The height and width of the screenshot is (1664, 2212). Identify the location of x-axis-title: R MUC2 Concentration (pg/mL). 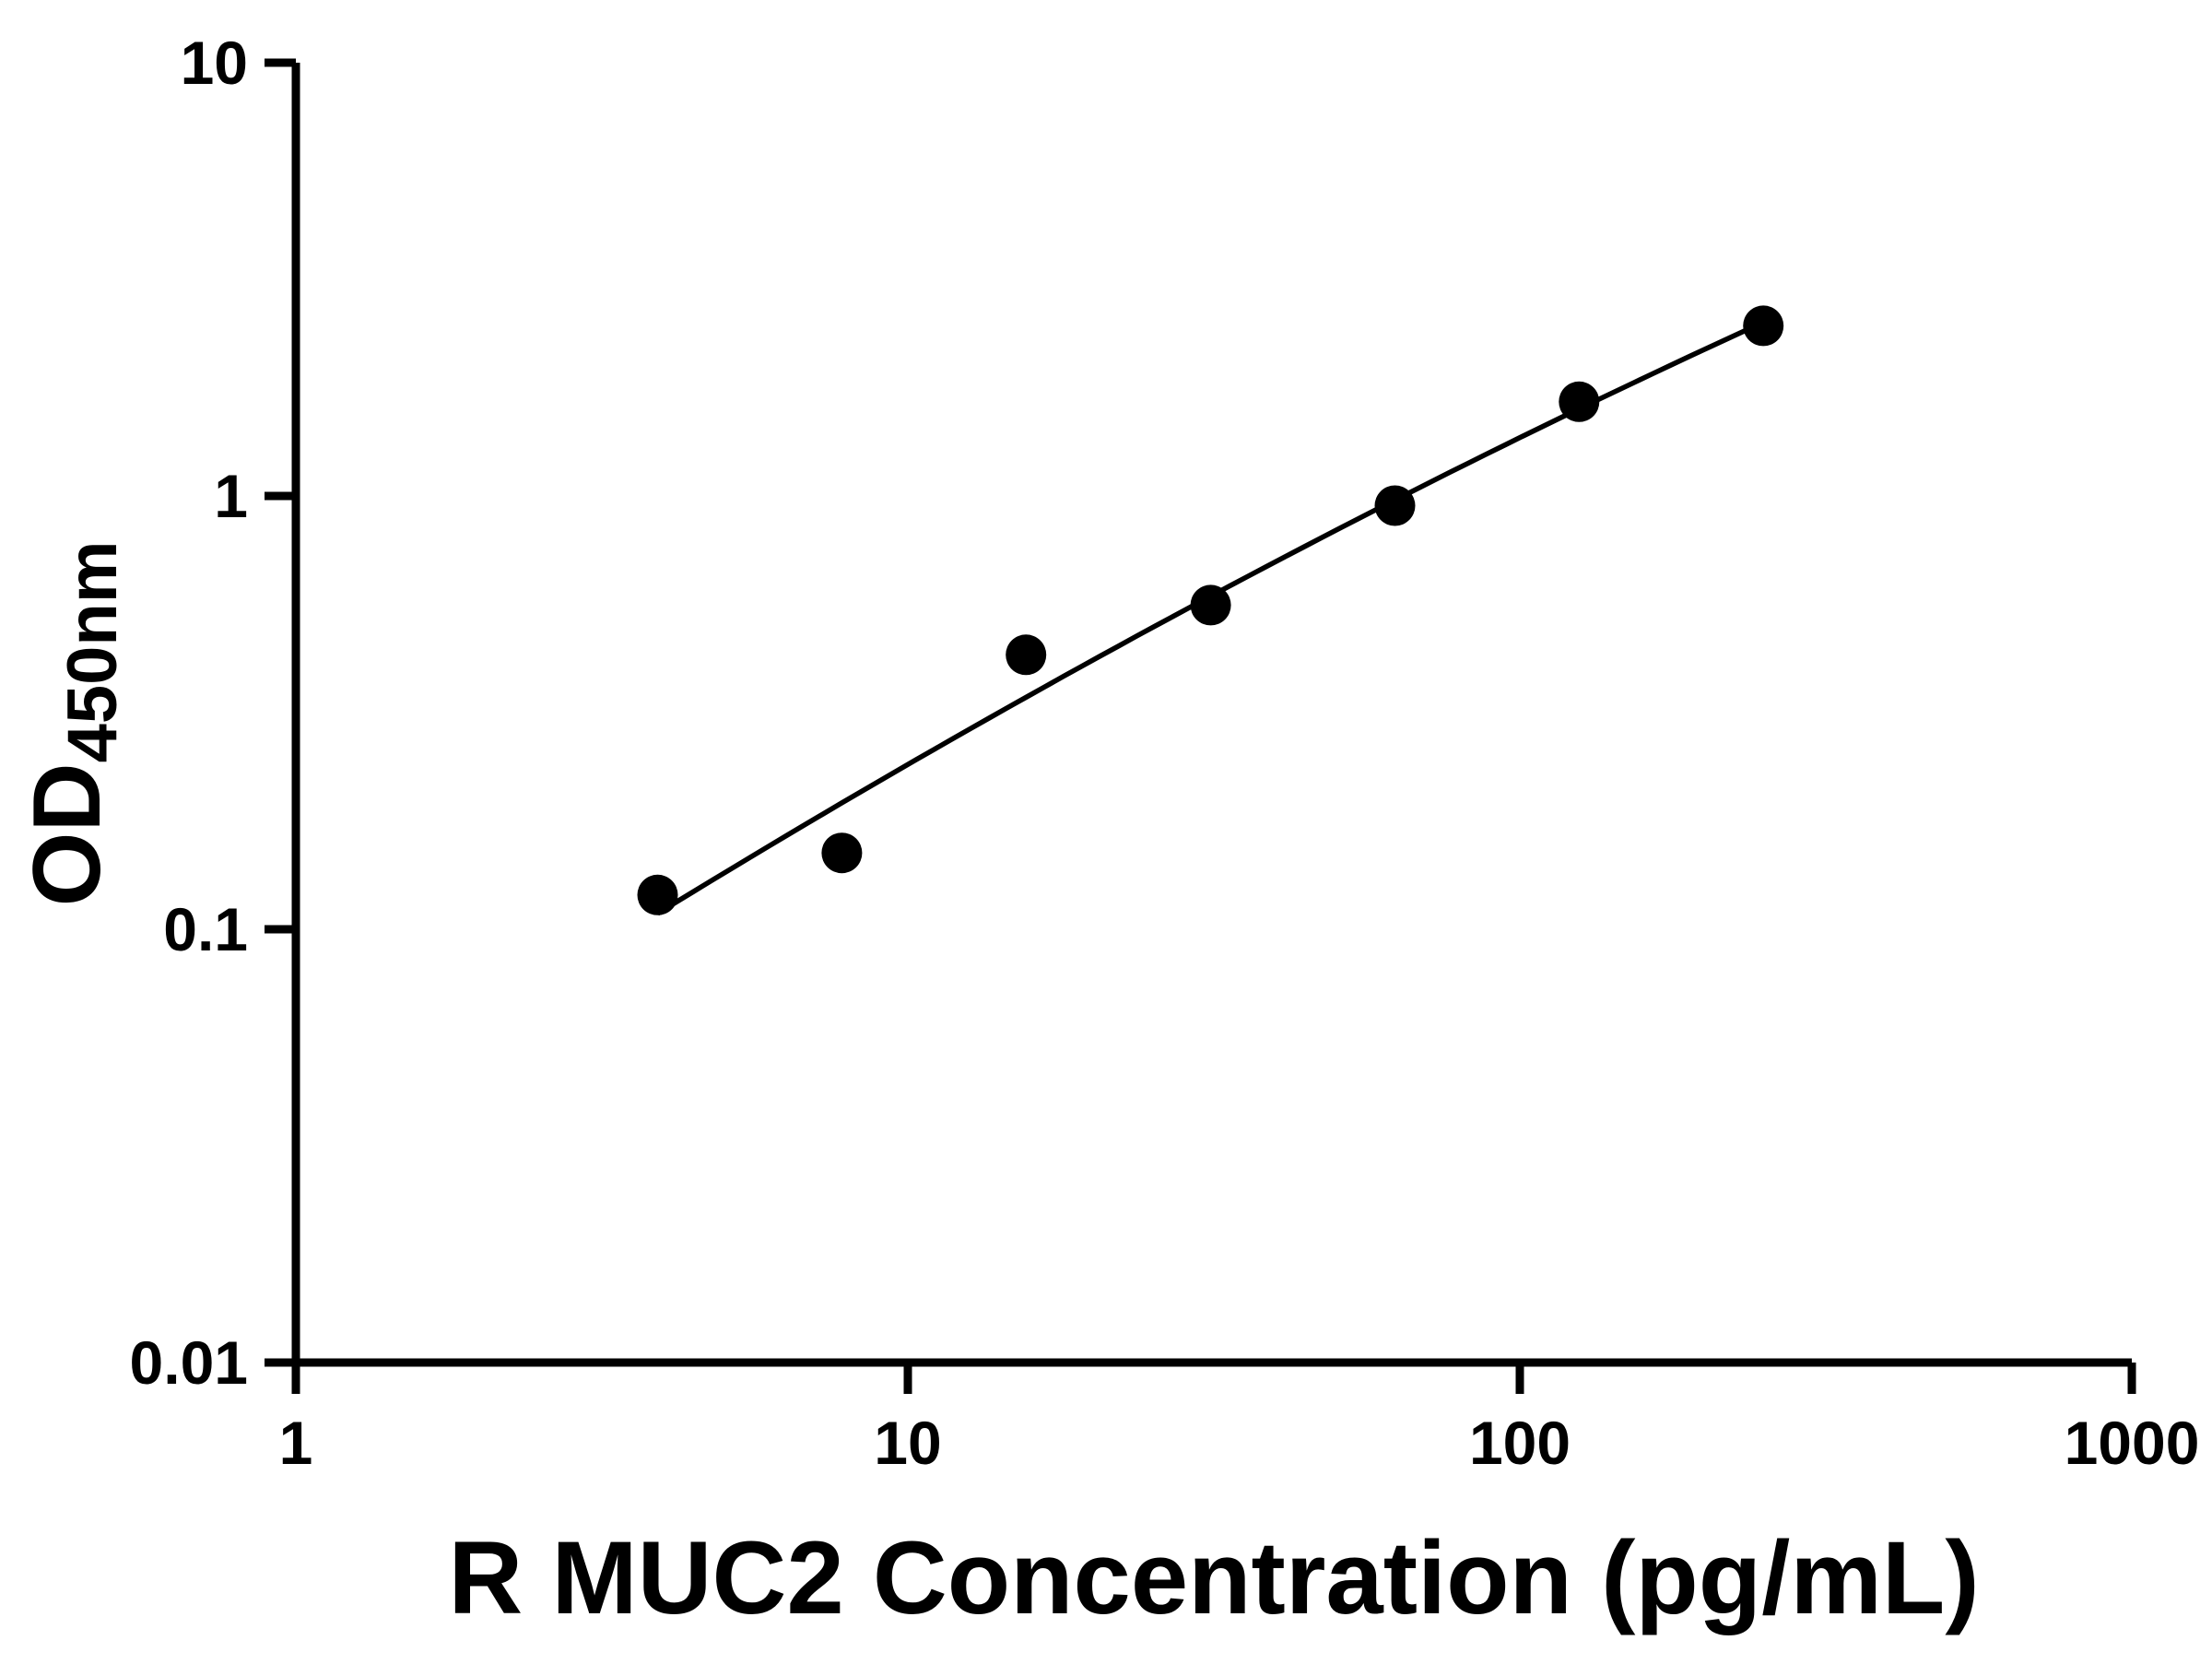
(1213, 1577).